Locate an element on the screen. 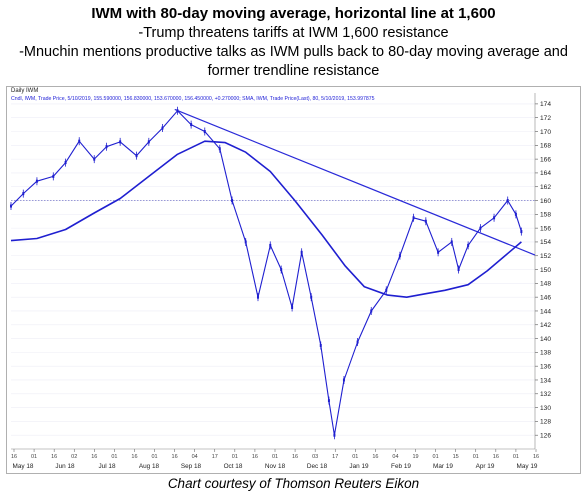  x-month-label: Mar 19 is located at coordinates (443, 466).